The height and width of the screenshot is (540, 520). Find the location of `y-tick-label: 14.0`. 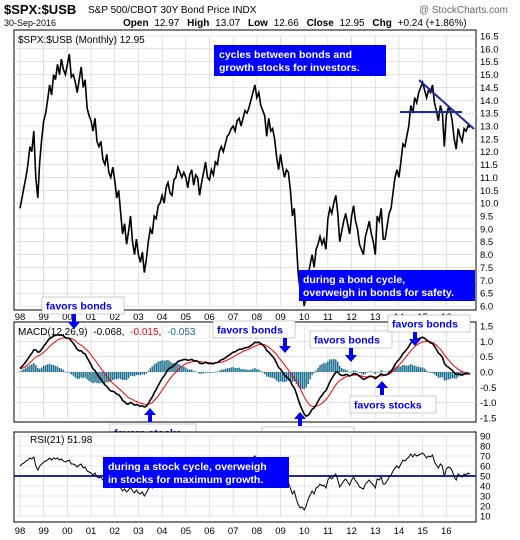

y-tick-label: 14.0 is located at coordinates (489, 101).